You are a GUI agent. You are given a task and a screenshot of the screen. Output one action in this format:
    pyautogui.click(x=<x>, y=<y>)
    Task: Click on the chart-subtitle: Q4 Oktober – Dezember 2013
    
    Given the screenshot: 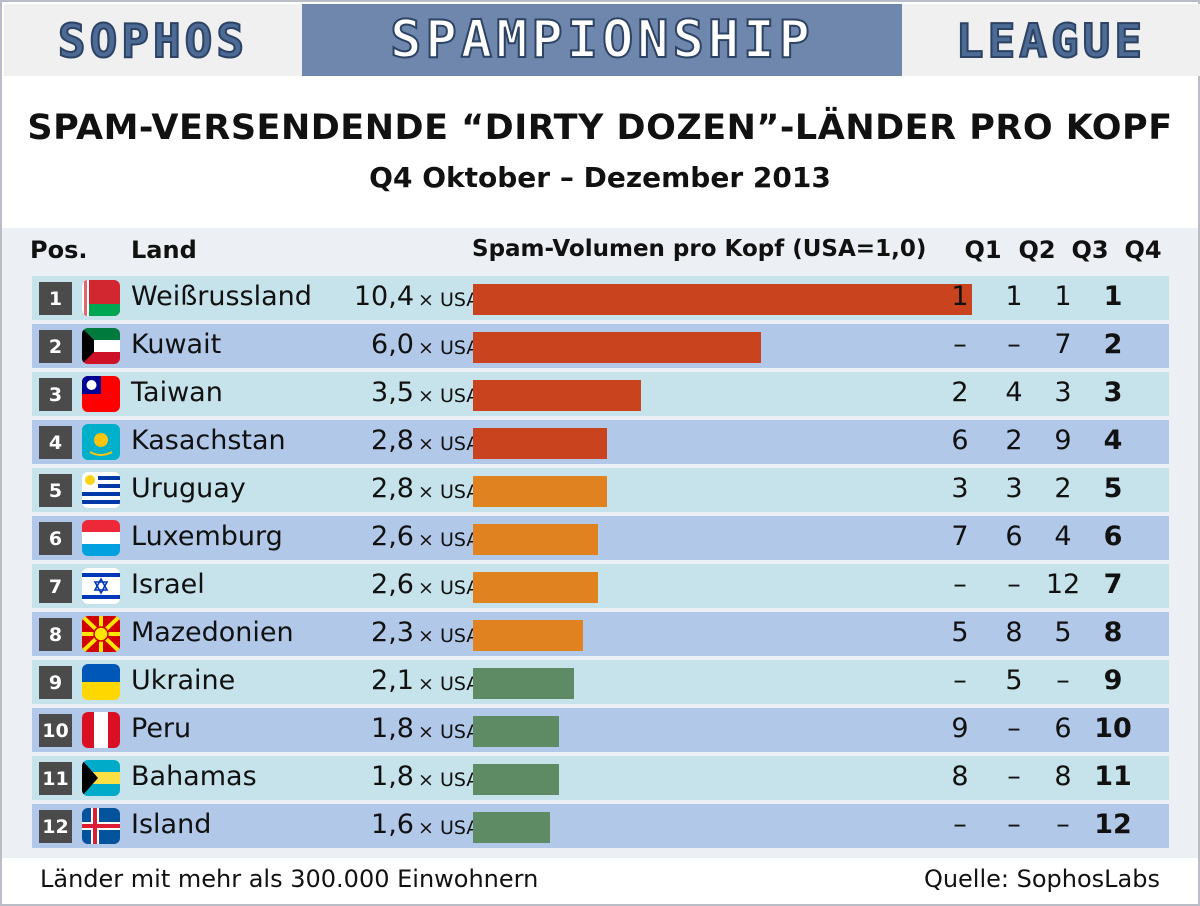 What is the action you would take?
    pyautogui.click(x=600, y=177)
    